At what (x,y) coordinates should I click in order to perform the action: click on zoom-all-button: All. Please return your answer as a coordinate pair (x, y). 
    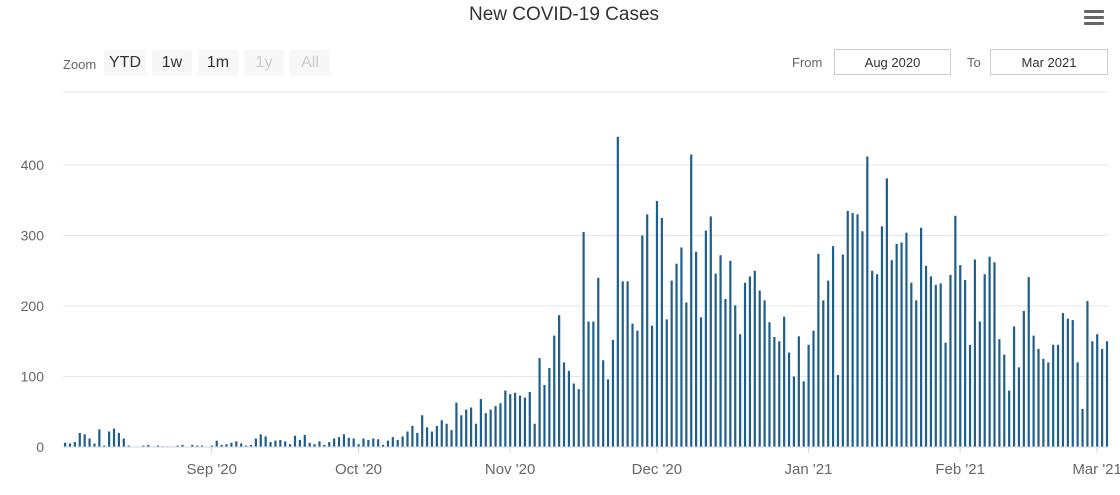
    Looking at the image, I should click on (310, 63).